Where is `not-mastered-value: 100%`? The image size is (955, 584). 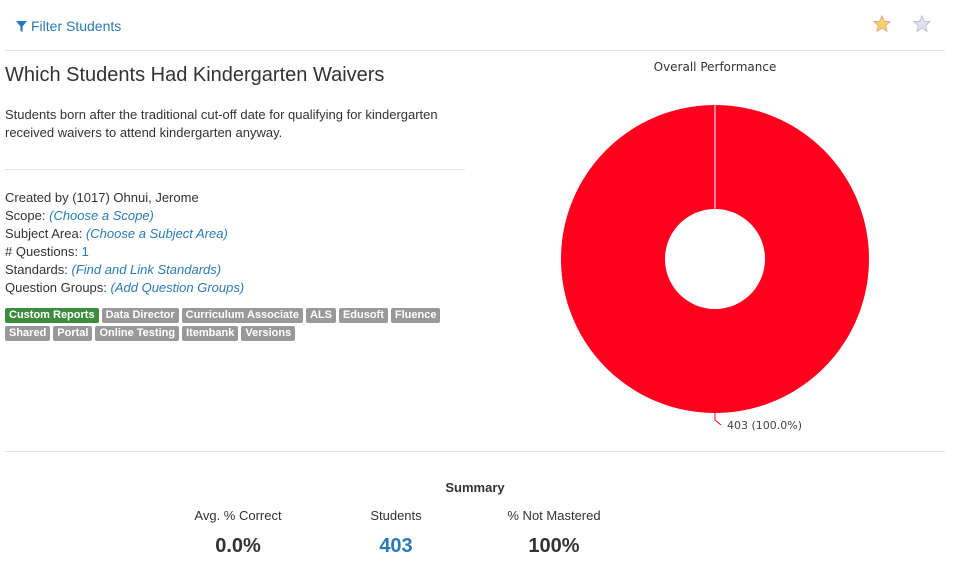 not-mastered-value: 100% is located at coordinates (554, 546).